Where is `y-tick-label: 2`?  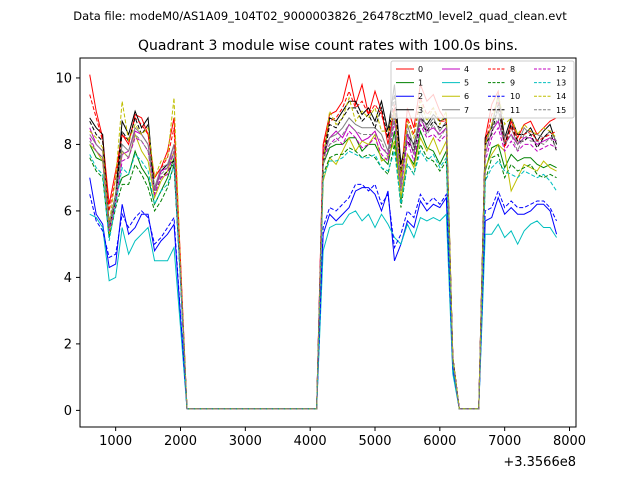
y-tick-label: 2 is located at coordinates (68, 344).